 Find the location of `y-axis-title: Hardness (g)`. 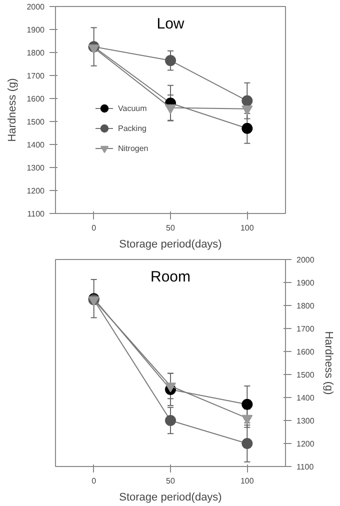

y-axis-title: Hardness (g) is located at coordinates (12, 110).